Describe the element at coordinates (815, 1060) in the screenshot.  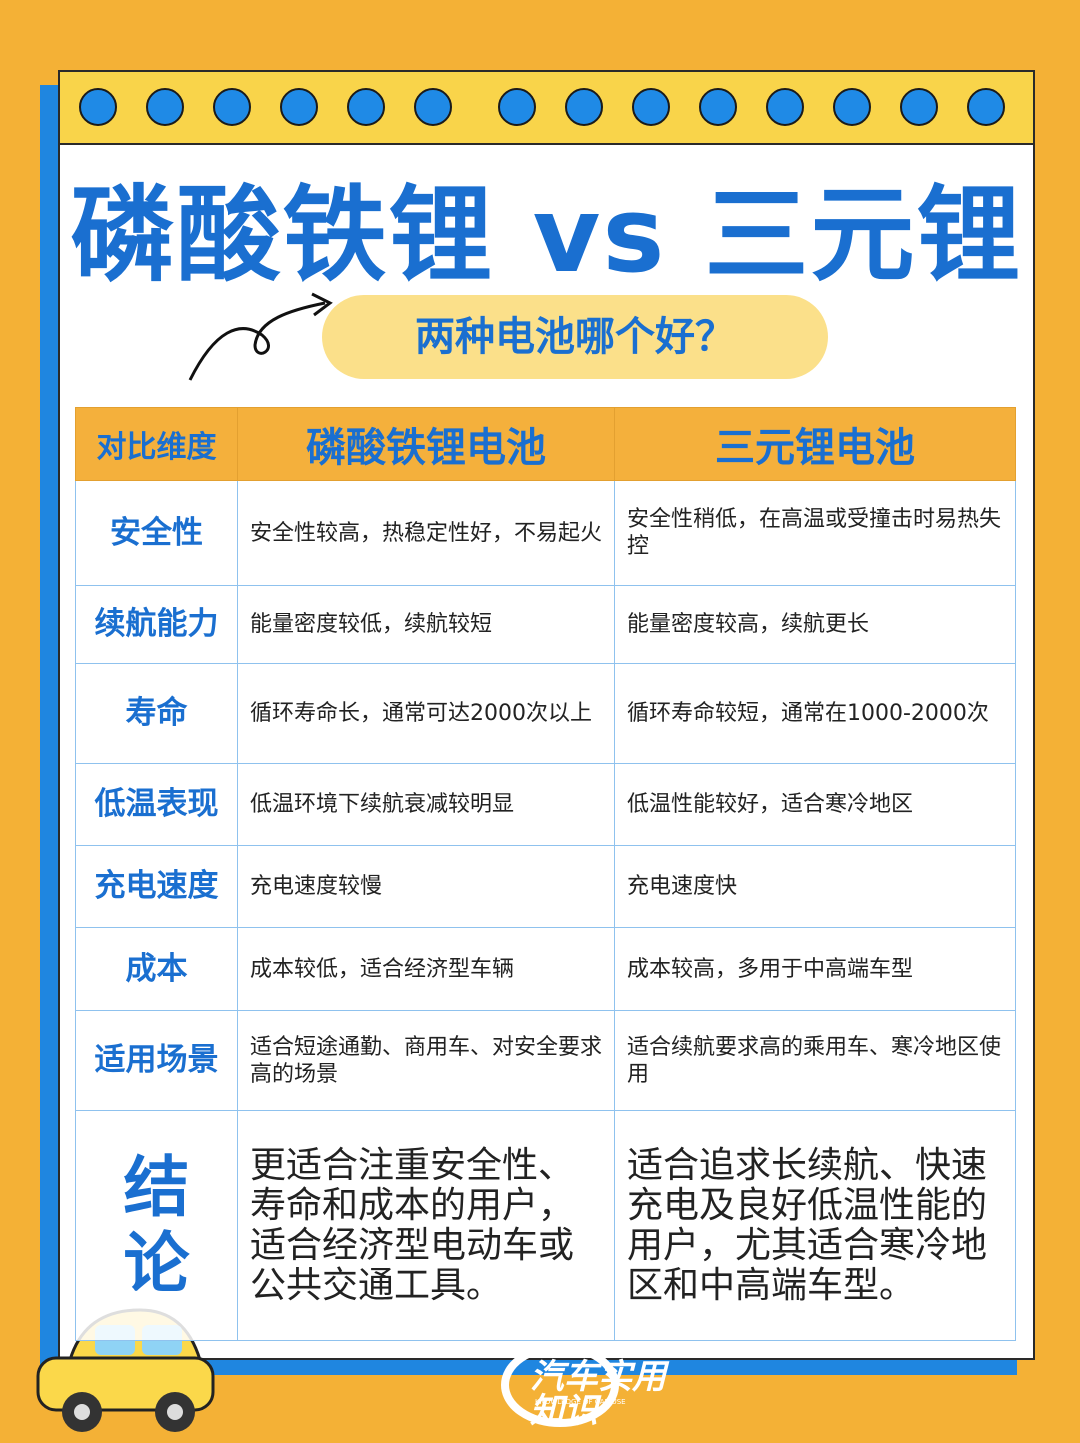
I see `table-cell: 适合续航要求高的乘用车、寒冷地区使用` at that location.